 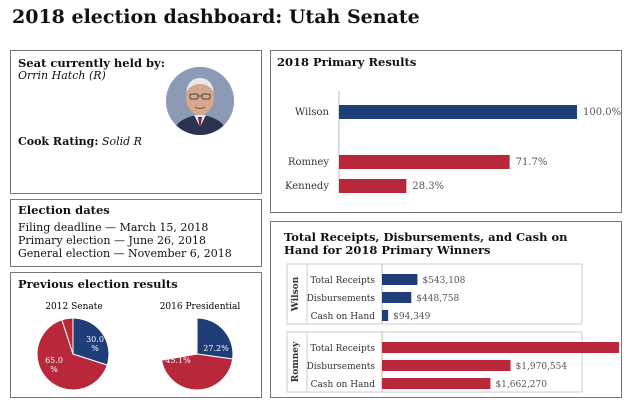 I want to click on senator-photo-icon, so click(x=200, y=101).